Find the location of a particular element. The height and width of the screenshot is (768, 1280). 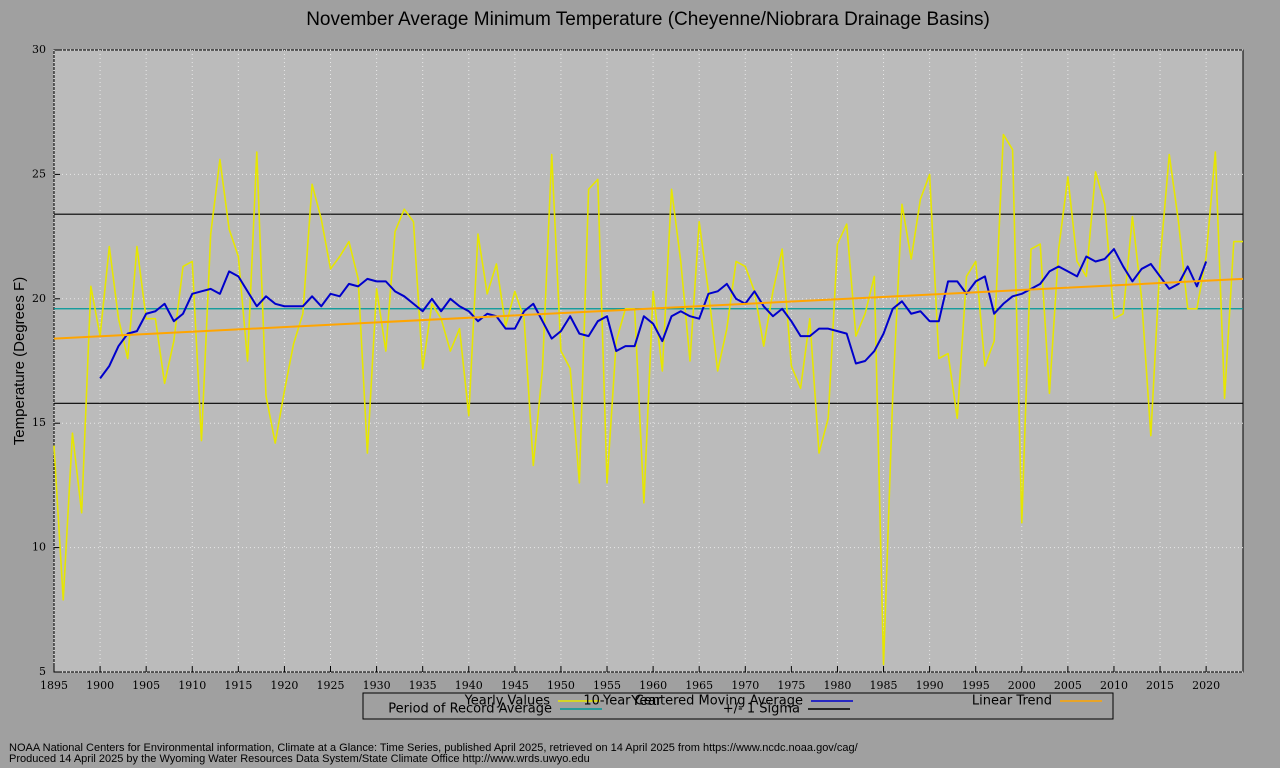

y-tick-label: 15 is located at coordinates (39, 422).